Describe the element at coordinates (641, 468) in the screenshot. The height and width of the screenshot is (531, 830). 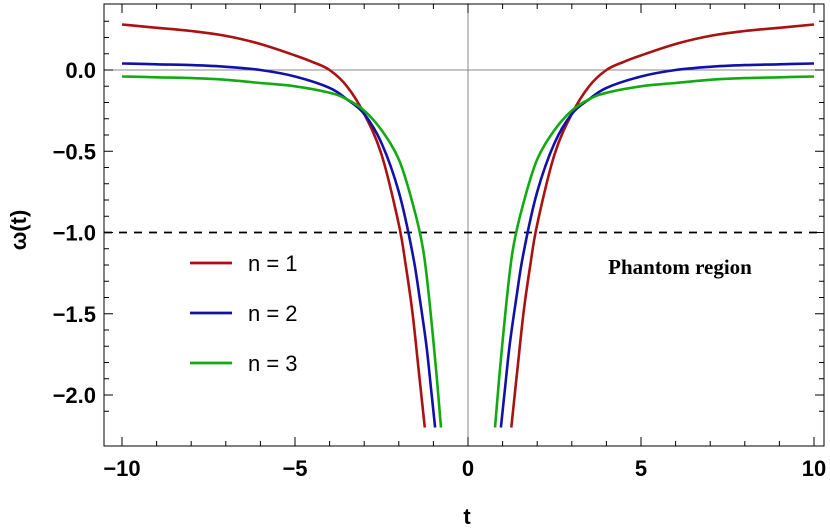
I see `x-tick-label: 5` at that location.